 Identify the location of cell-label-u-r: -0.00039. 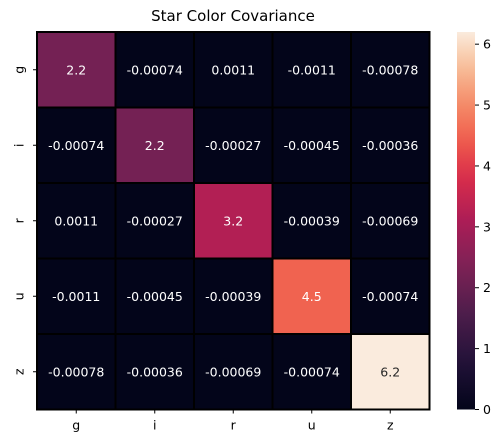
(233, 296).